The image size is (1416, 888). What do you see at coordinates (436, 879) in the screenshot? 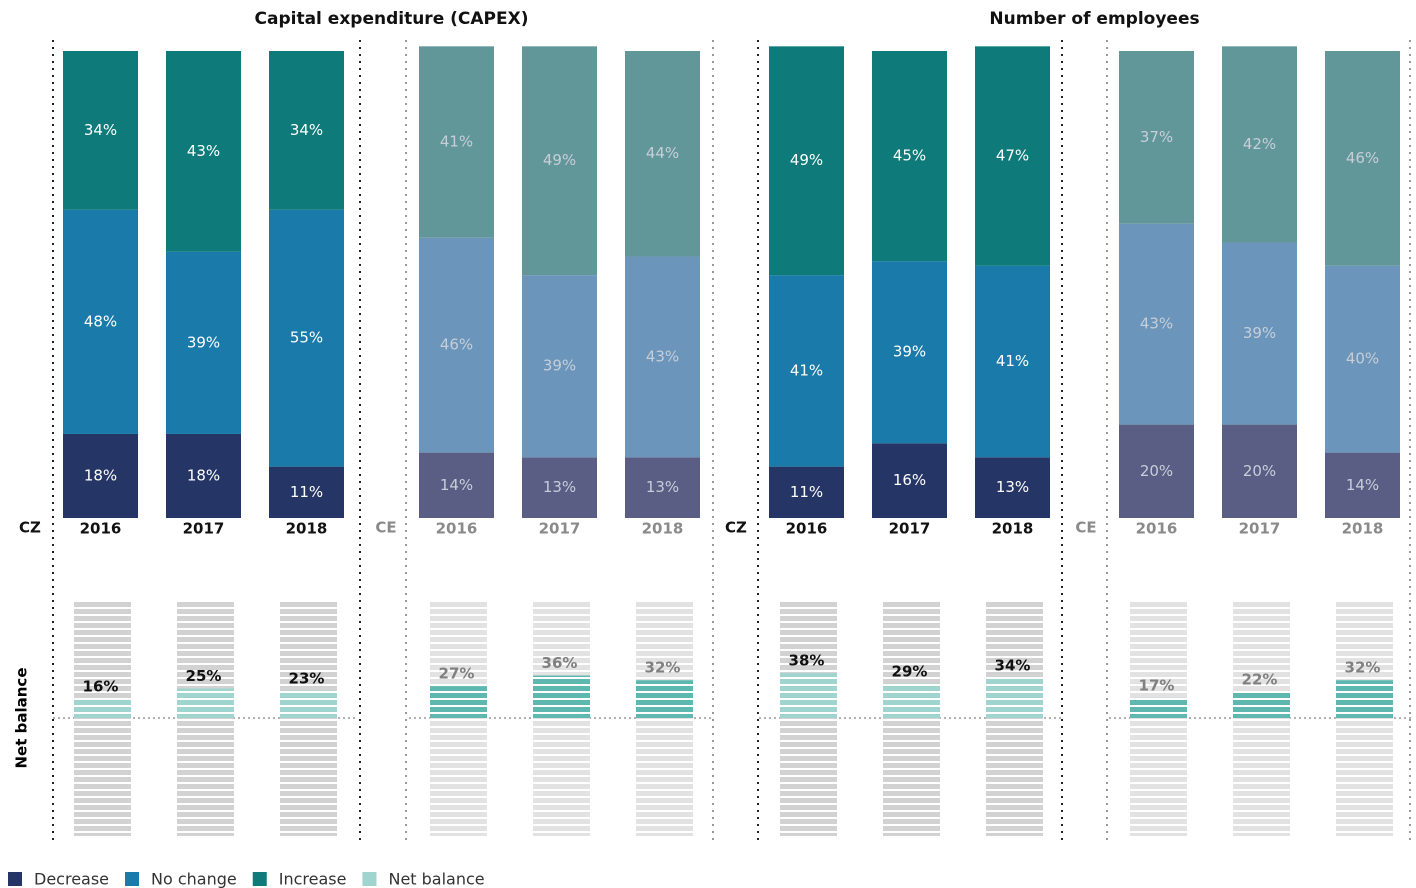
I see `legend-label: Net balance` at bounding box center [436, 879].